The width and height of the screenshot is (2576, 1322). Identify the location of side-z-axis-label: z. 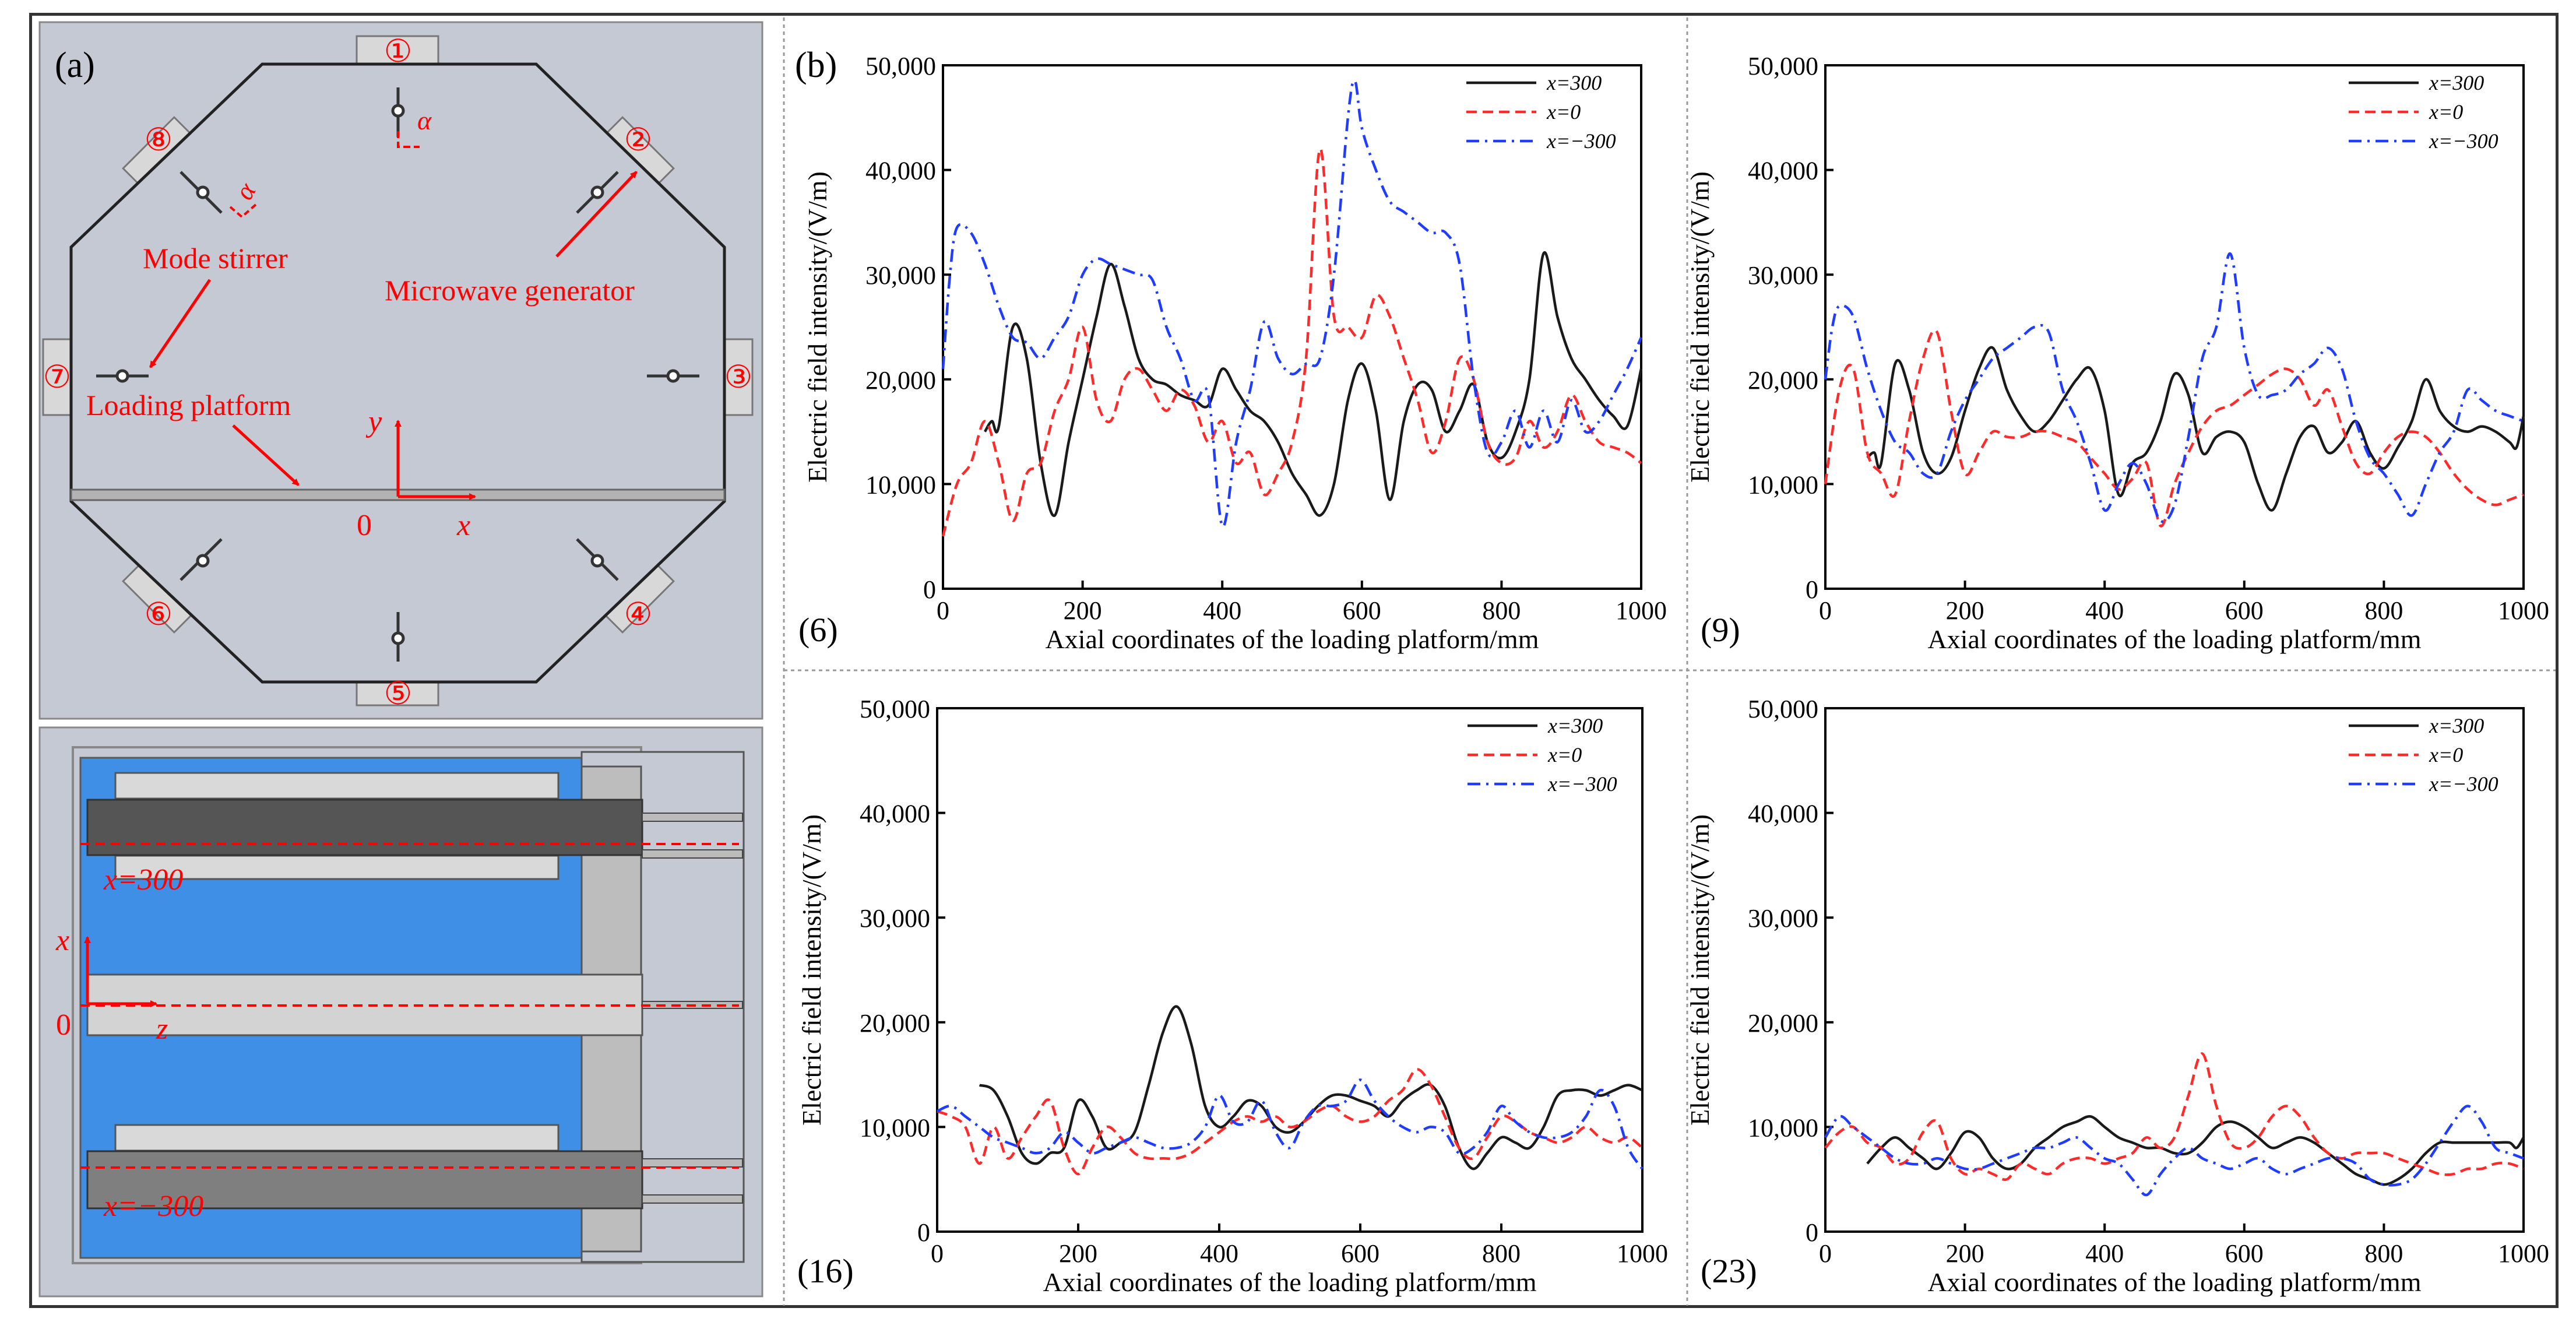
(162, 1029).